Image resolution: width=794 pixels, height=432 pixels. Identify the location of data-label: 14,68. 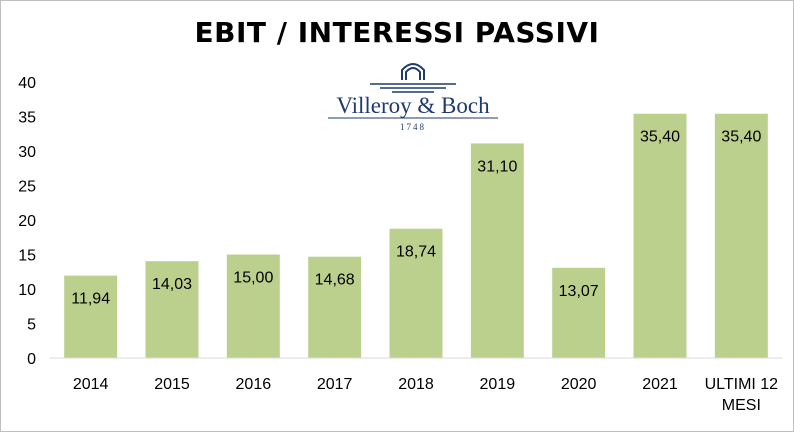
(335, 280).